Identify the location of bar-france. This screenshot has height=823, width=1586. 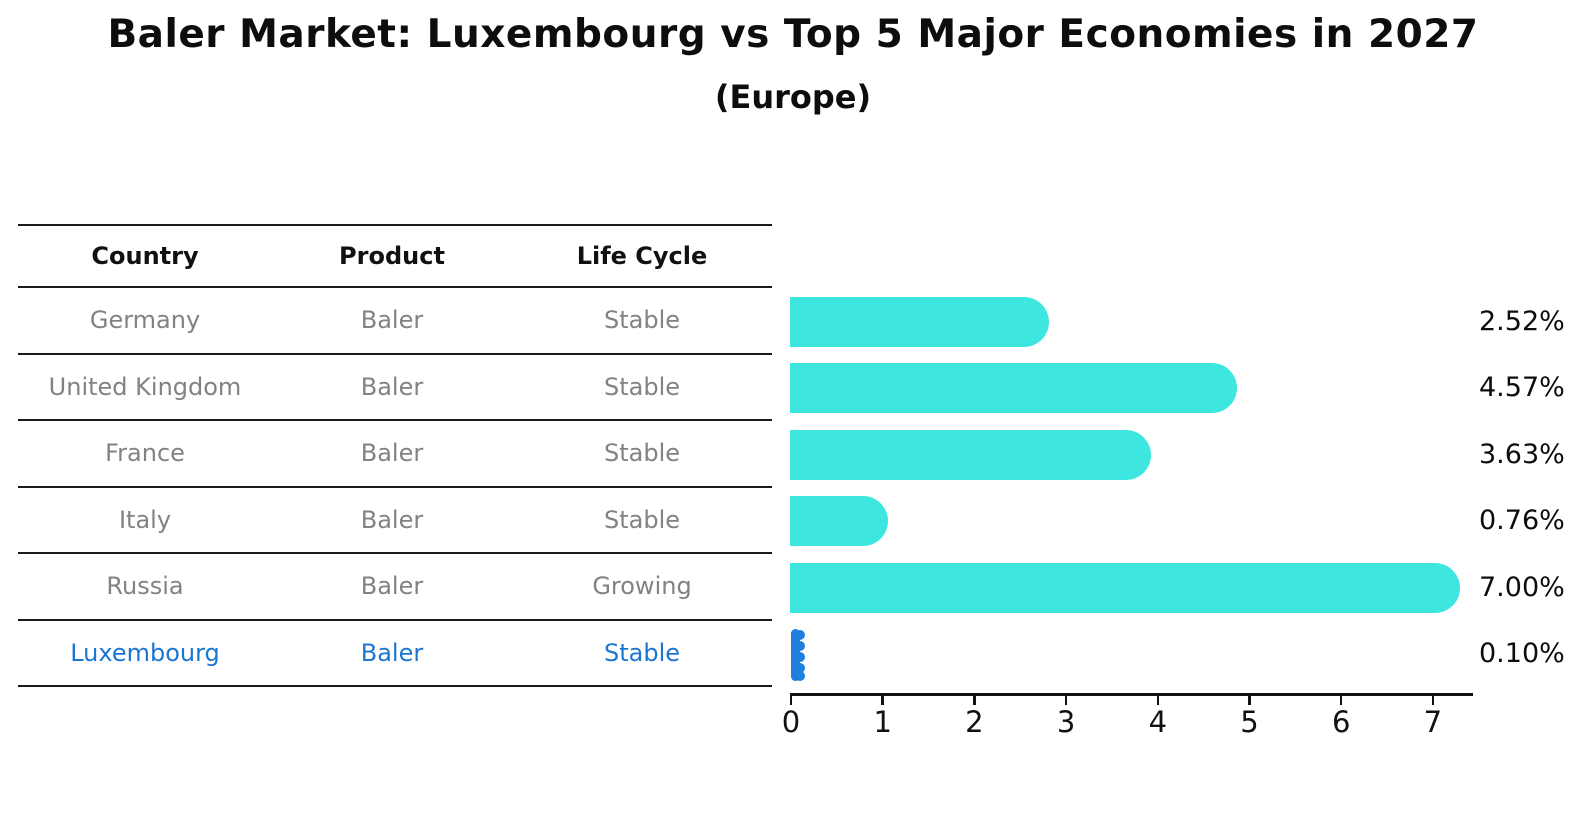
(970, 454).